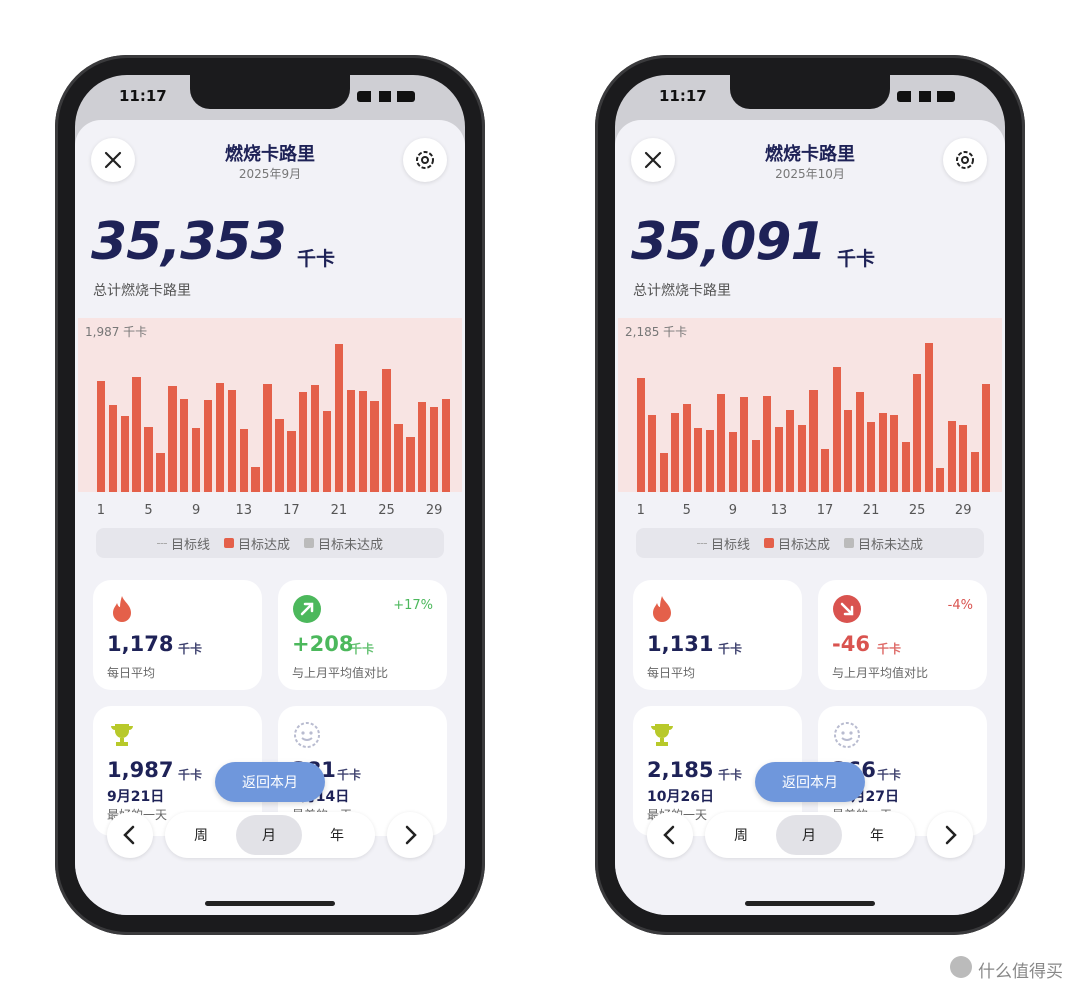 The width and height of the screenshot is (1080, 992). I want to click on legend-item: 目标线, so click(183, 543).